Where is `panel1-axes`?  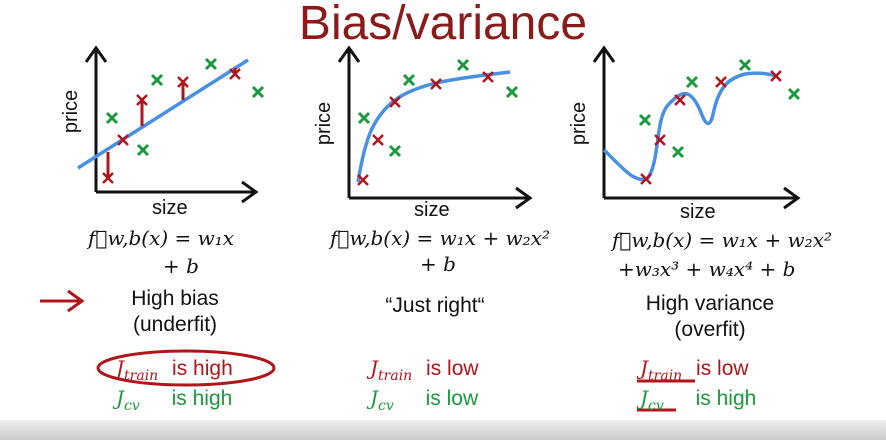
panel1-axes is located at coordinates (171, 124).